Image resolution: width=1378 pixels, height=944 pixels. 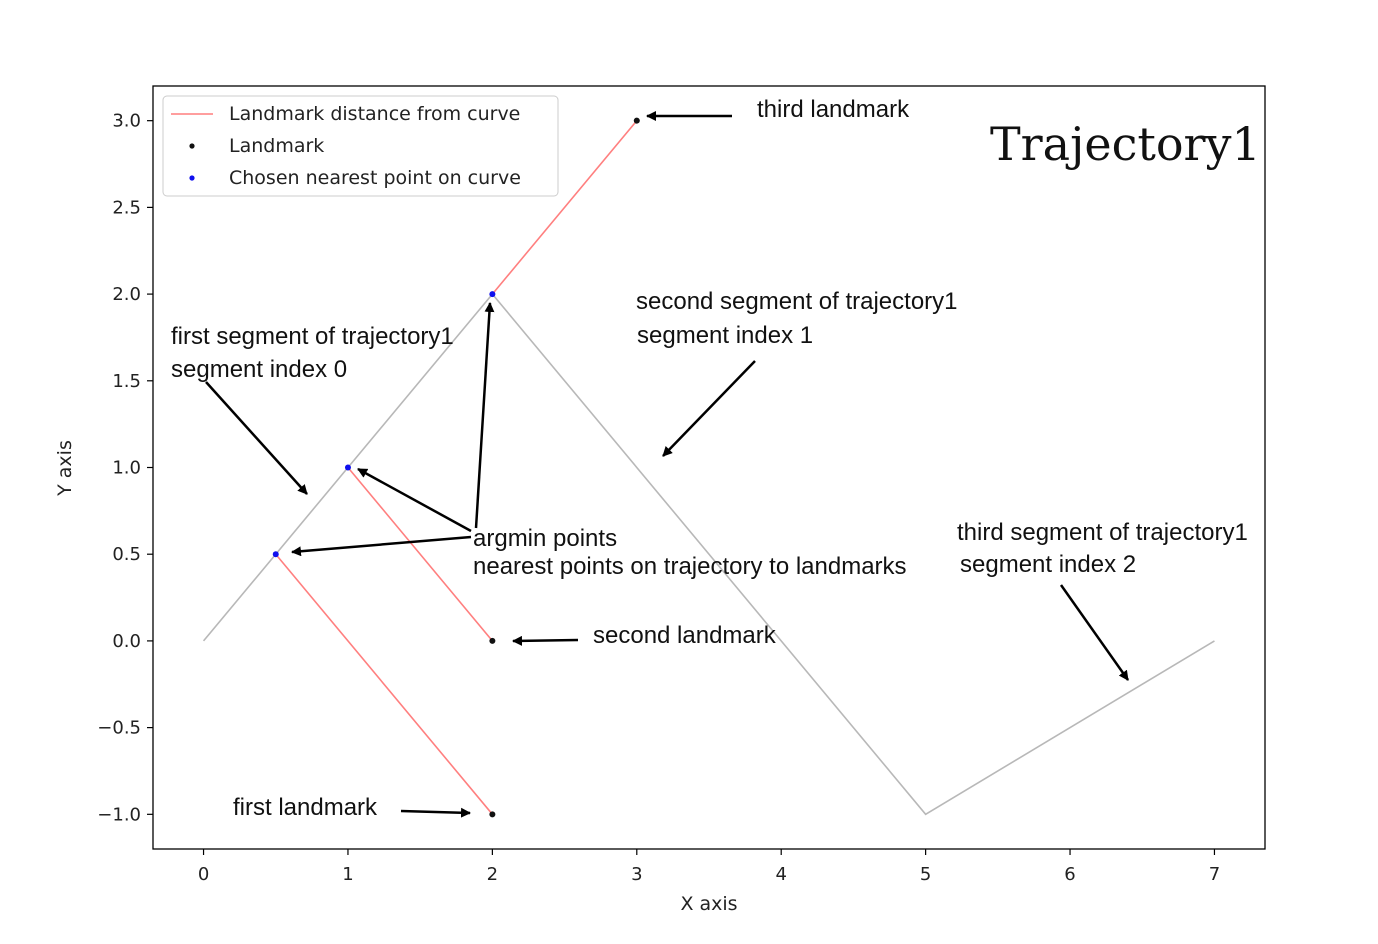 I want to click on y-tick-label: 0.0, so click(x=126, y=641).